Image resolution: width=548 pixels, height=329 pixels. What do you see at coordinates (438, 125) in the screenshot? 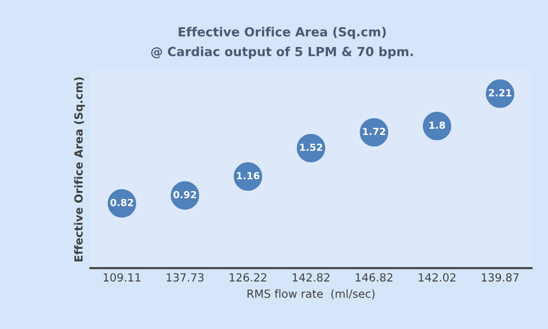
I see `data-label: 1.8` at bounding box center [438, 125].